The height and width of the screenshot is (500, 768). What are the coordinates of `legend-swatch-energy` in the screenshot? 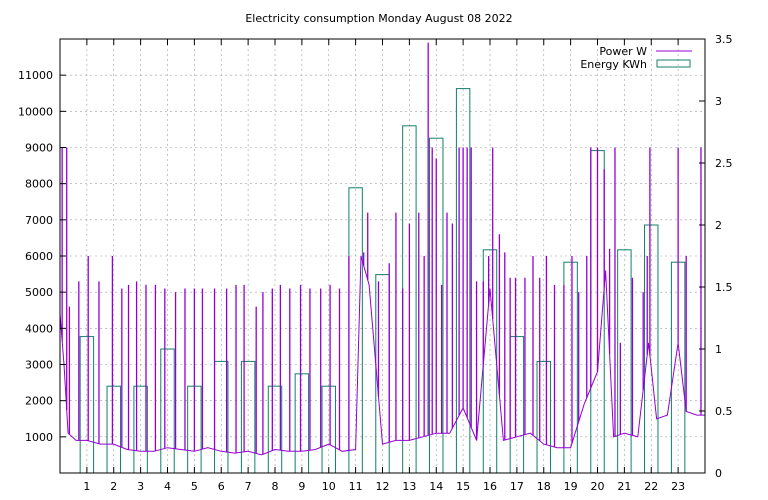 It's located at (673, 63).